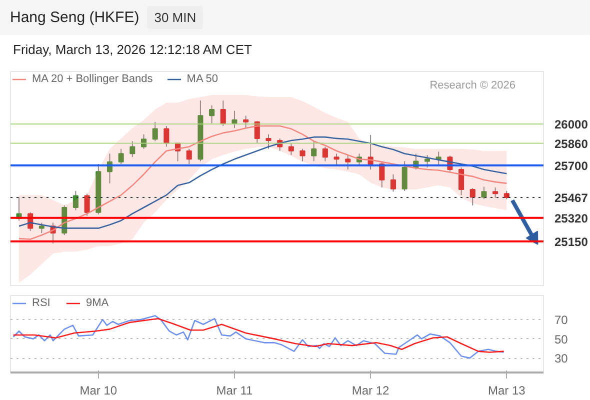 This screenshot has height=400, width=590. Describe the element at coordinates (571, 143) in the screenshot. I see `y-tick-label: 25860` at that location.